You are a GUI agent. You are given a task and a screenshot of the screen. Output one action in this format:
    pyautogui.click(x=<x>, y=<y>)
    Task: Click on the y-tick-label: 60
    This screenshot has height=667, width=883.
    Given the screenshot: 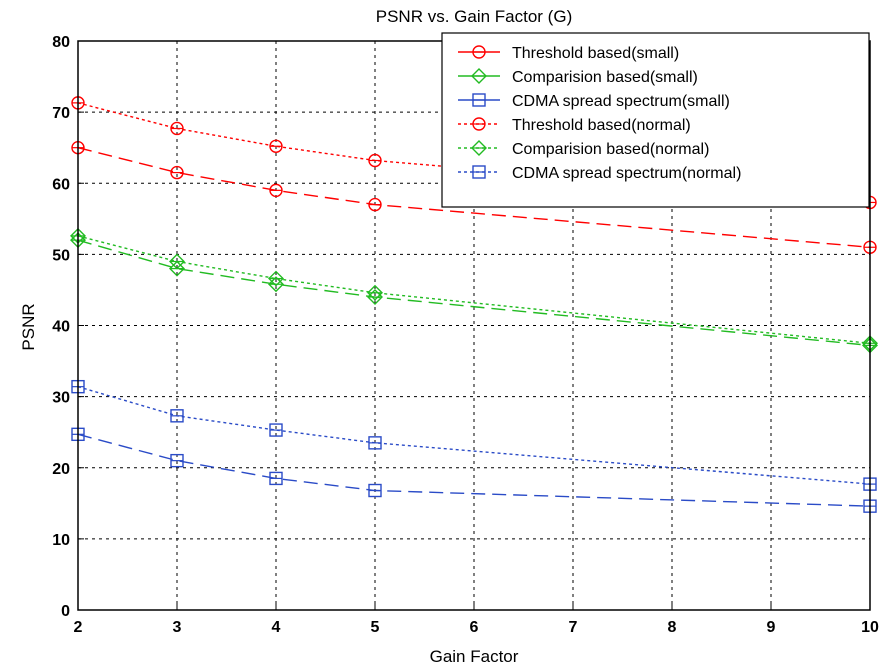 What is the action you would take?
    pyautogui.click(x=61, y=184)
    